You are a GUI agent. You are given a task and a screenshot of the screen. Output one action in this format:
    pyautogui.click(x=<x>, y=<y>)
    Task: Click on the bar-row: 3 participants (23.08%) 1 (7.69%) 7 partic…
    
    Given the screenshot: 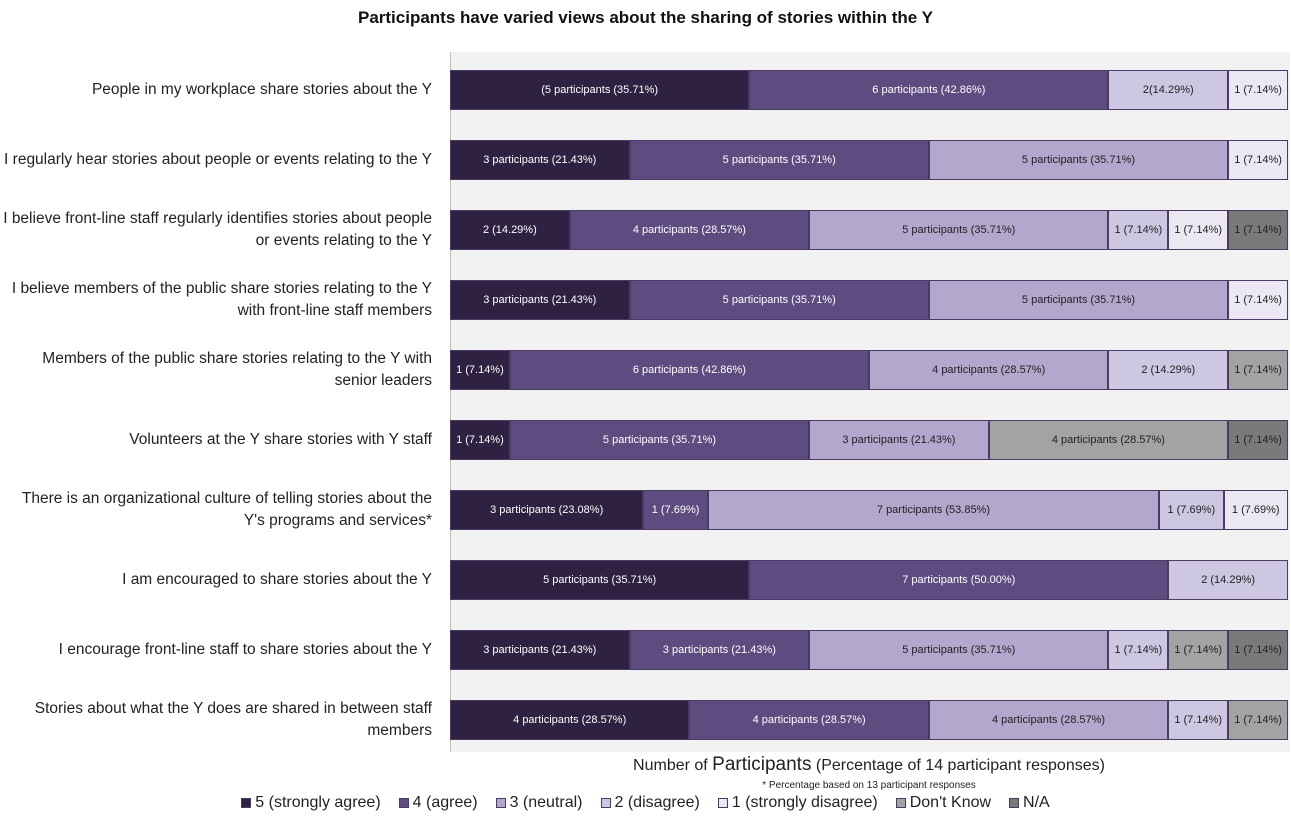 What is the action you would take?
    pyautogui.click(x=869, y=510)
    